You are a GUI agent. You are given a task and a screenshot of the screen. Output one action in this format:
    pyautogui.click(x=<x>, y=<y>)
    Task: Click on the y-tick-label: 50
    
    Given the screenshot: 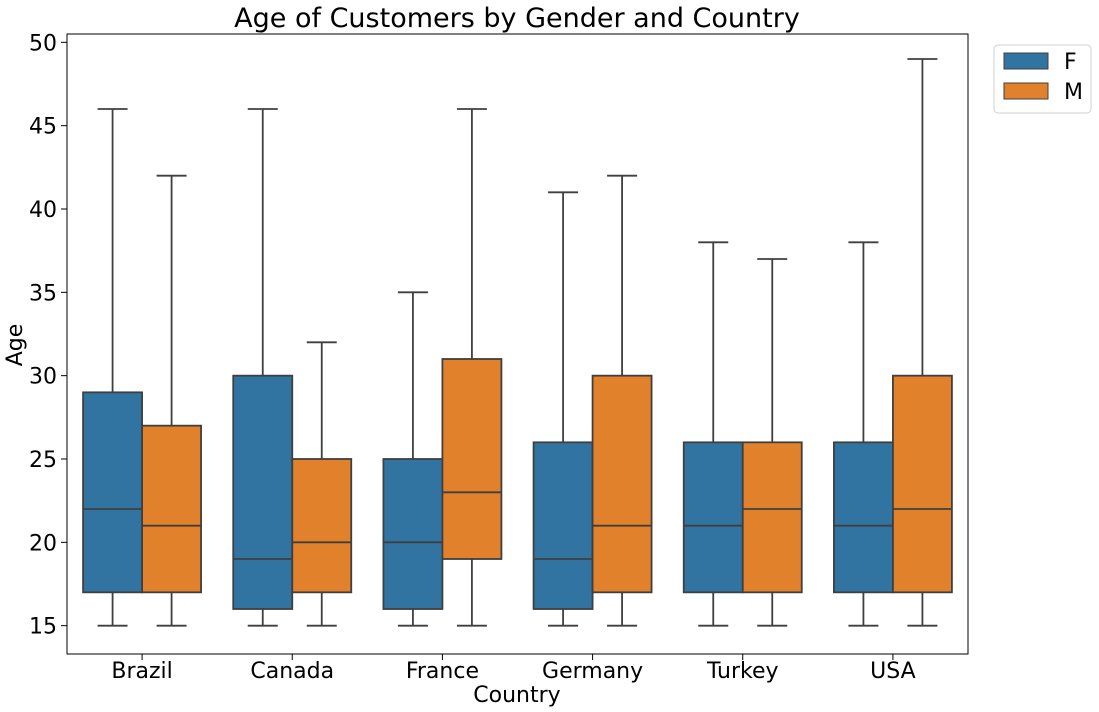 What is the action you would take?
    pyautogui.click(x=43, y=43)
    